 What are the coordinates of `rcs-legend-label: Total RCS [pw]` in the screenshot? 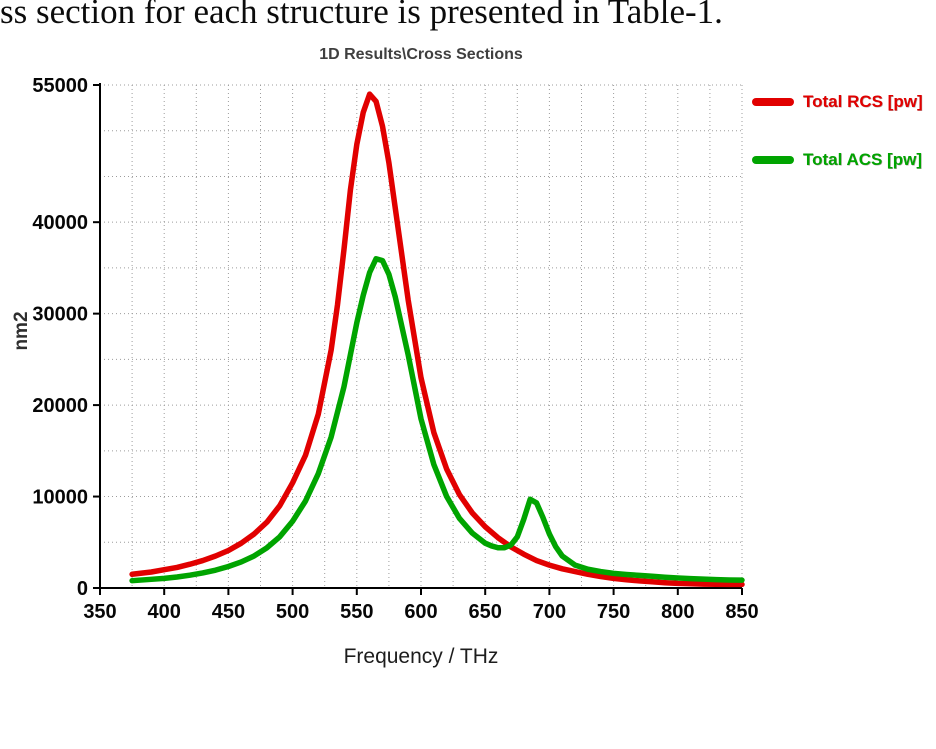 It's located at (863, 101).